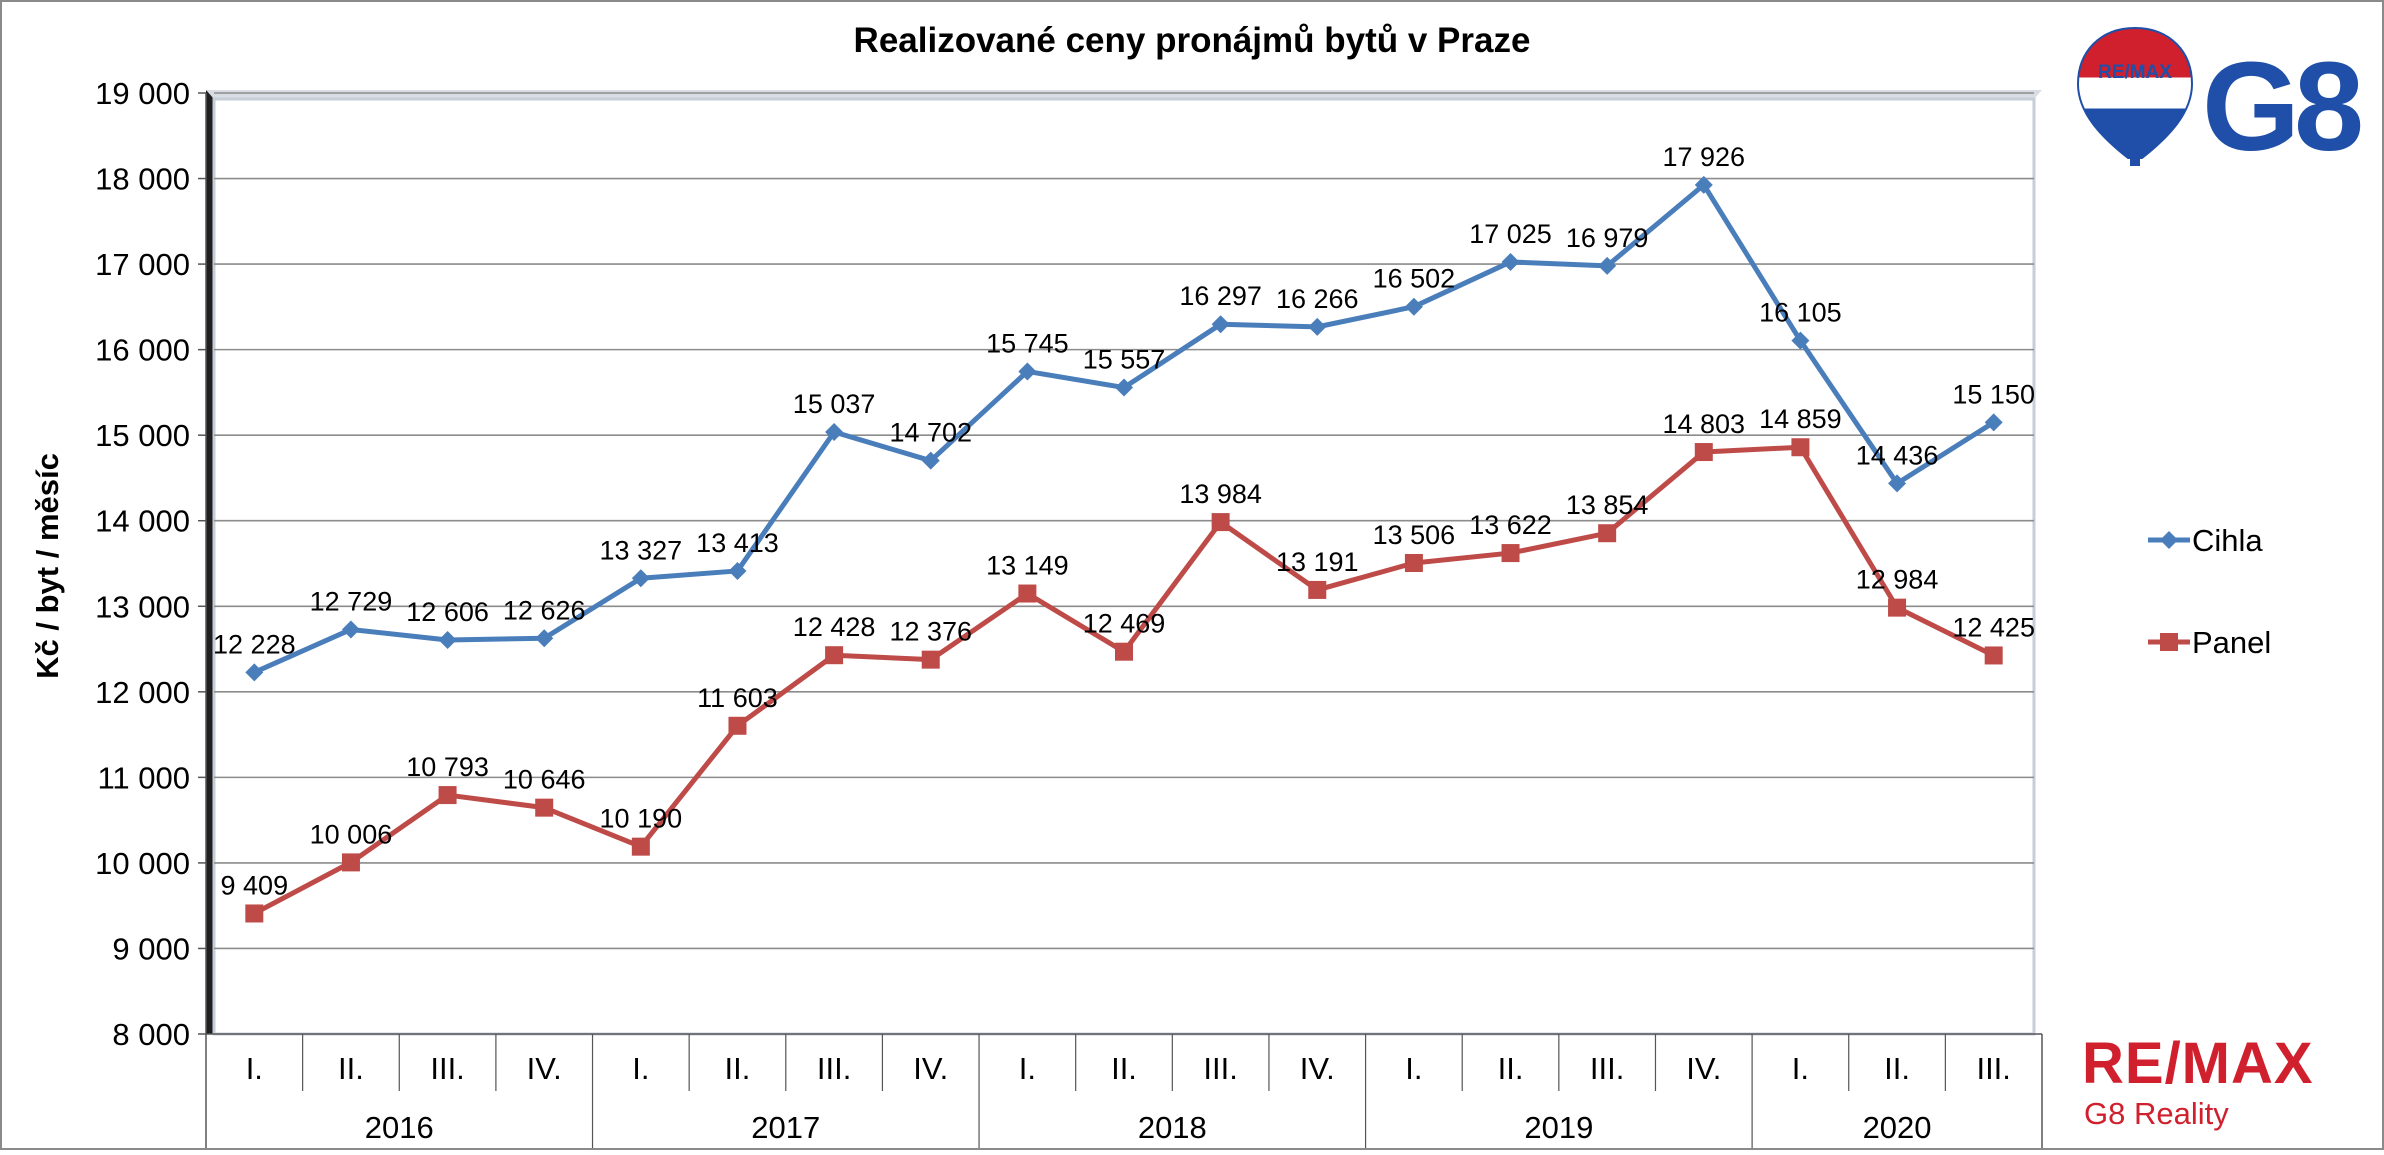 This screenshot has height=1155, width=2384. What do you see at coordinates (1192, 40) in the screenshot?
I see `chart-title: Realizované ceny pronájmů bytů v Praze` at bounding box center [1192, 40].